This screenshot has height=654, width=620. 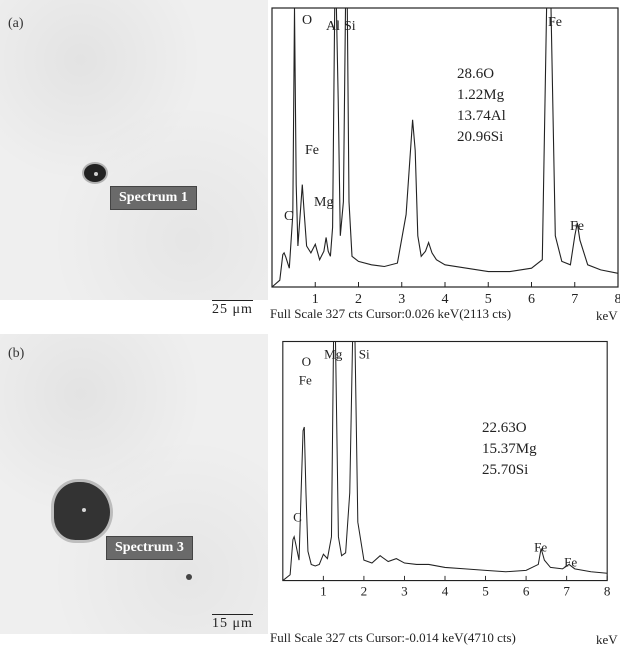 I want to click on composition-item: 15.37Mg, so click(x=509, y=449).